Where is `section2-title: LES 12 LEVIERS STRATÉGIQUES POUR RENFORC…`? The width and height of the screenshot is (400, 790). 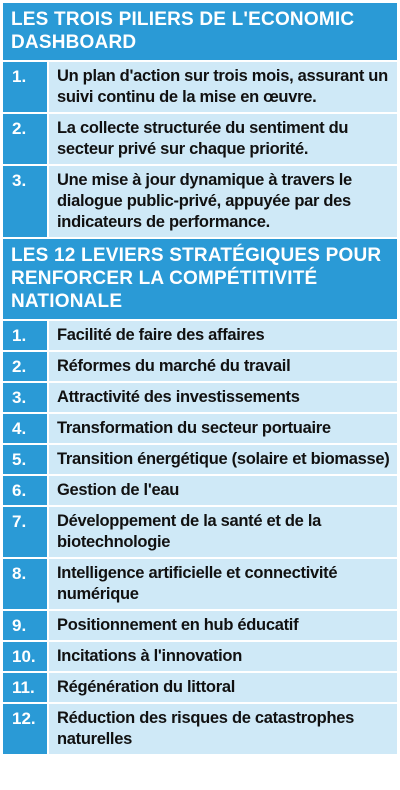
section2-title: LES 12 LEVIERS STRATÉGIQUES POUR RENFORC… is located at coordinates (200, 280).